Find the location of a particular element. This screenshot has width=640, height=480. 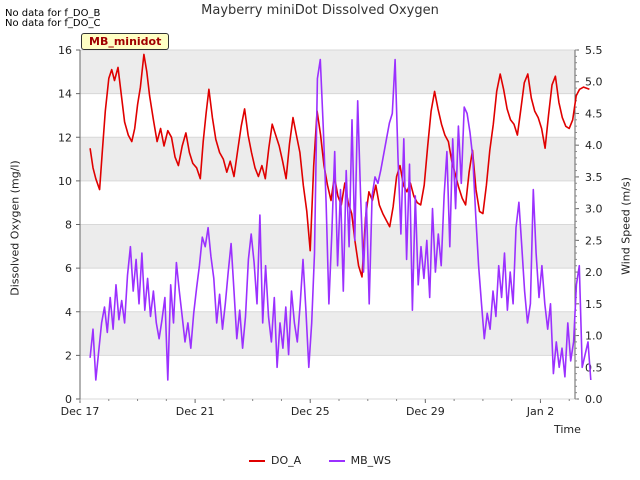

y-right-tick-label: 5.0 is located at coordinates (594, 82).